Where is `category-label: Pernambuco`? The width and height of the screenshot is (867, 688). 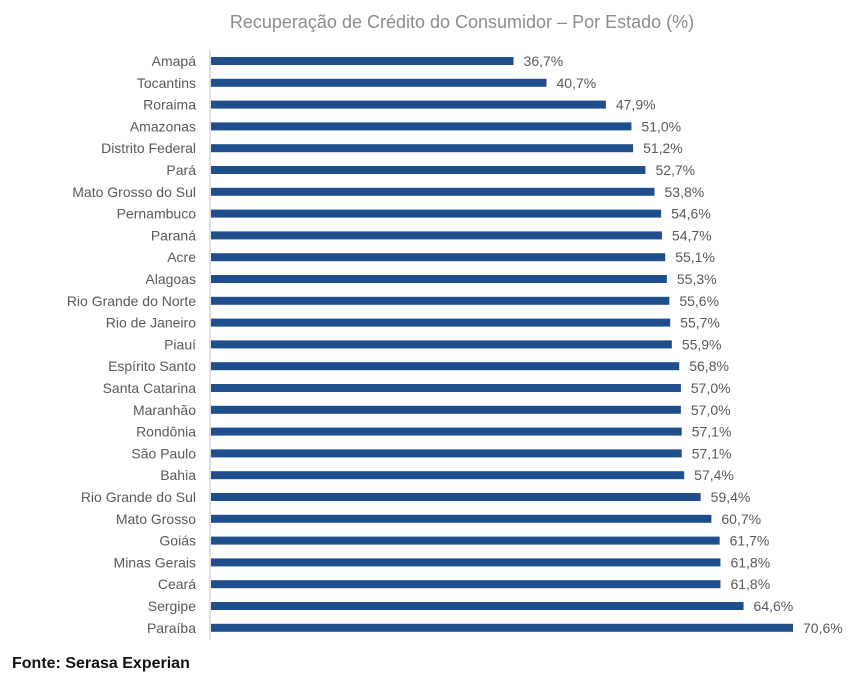
category-label: Pernambuco is located at coordinates (157, 214).